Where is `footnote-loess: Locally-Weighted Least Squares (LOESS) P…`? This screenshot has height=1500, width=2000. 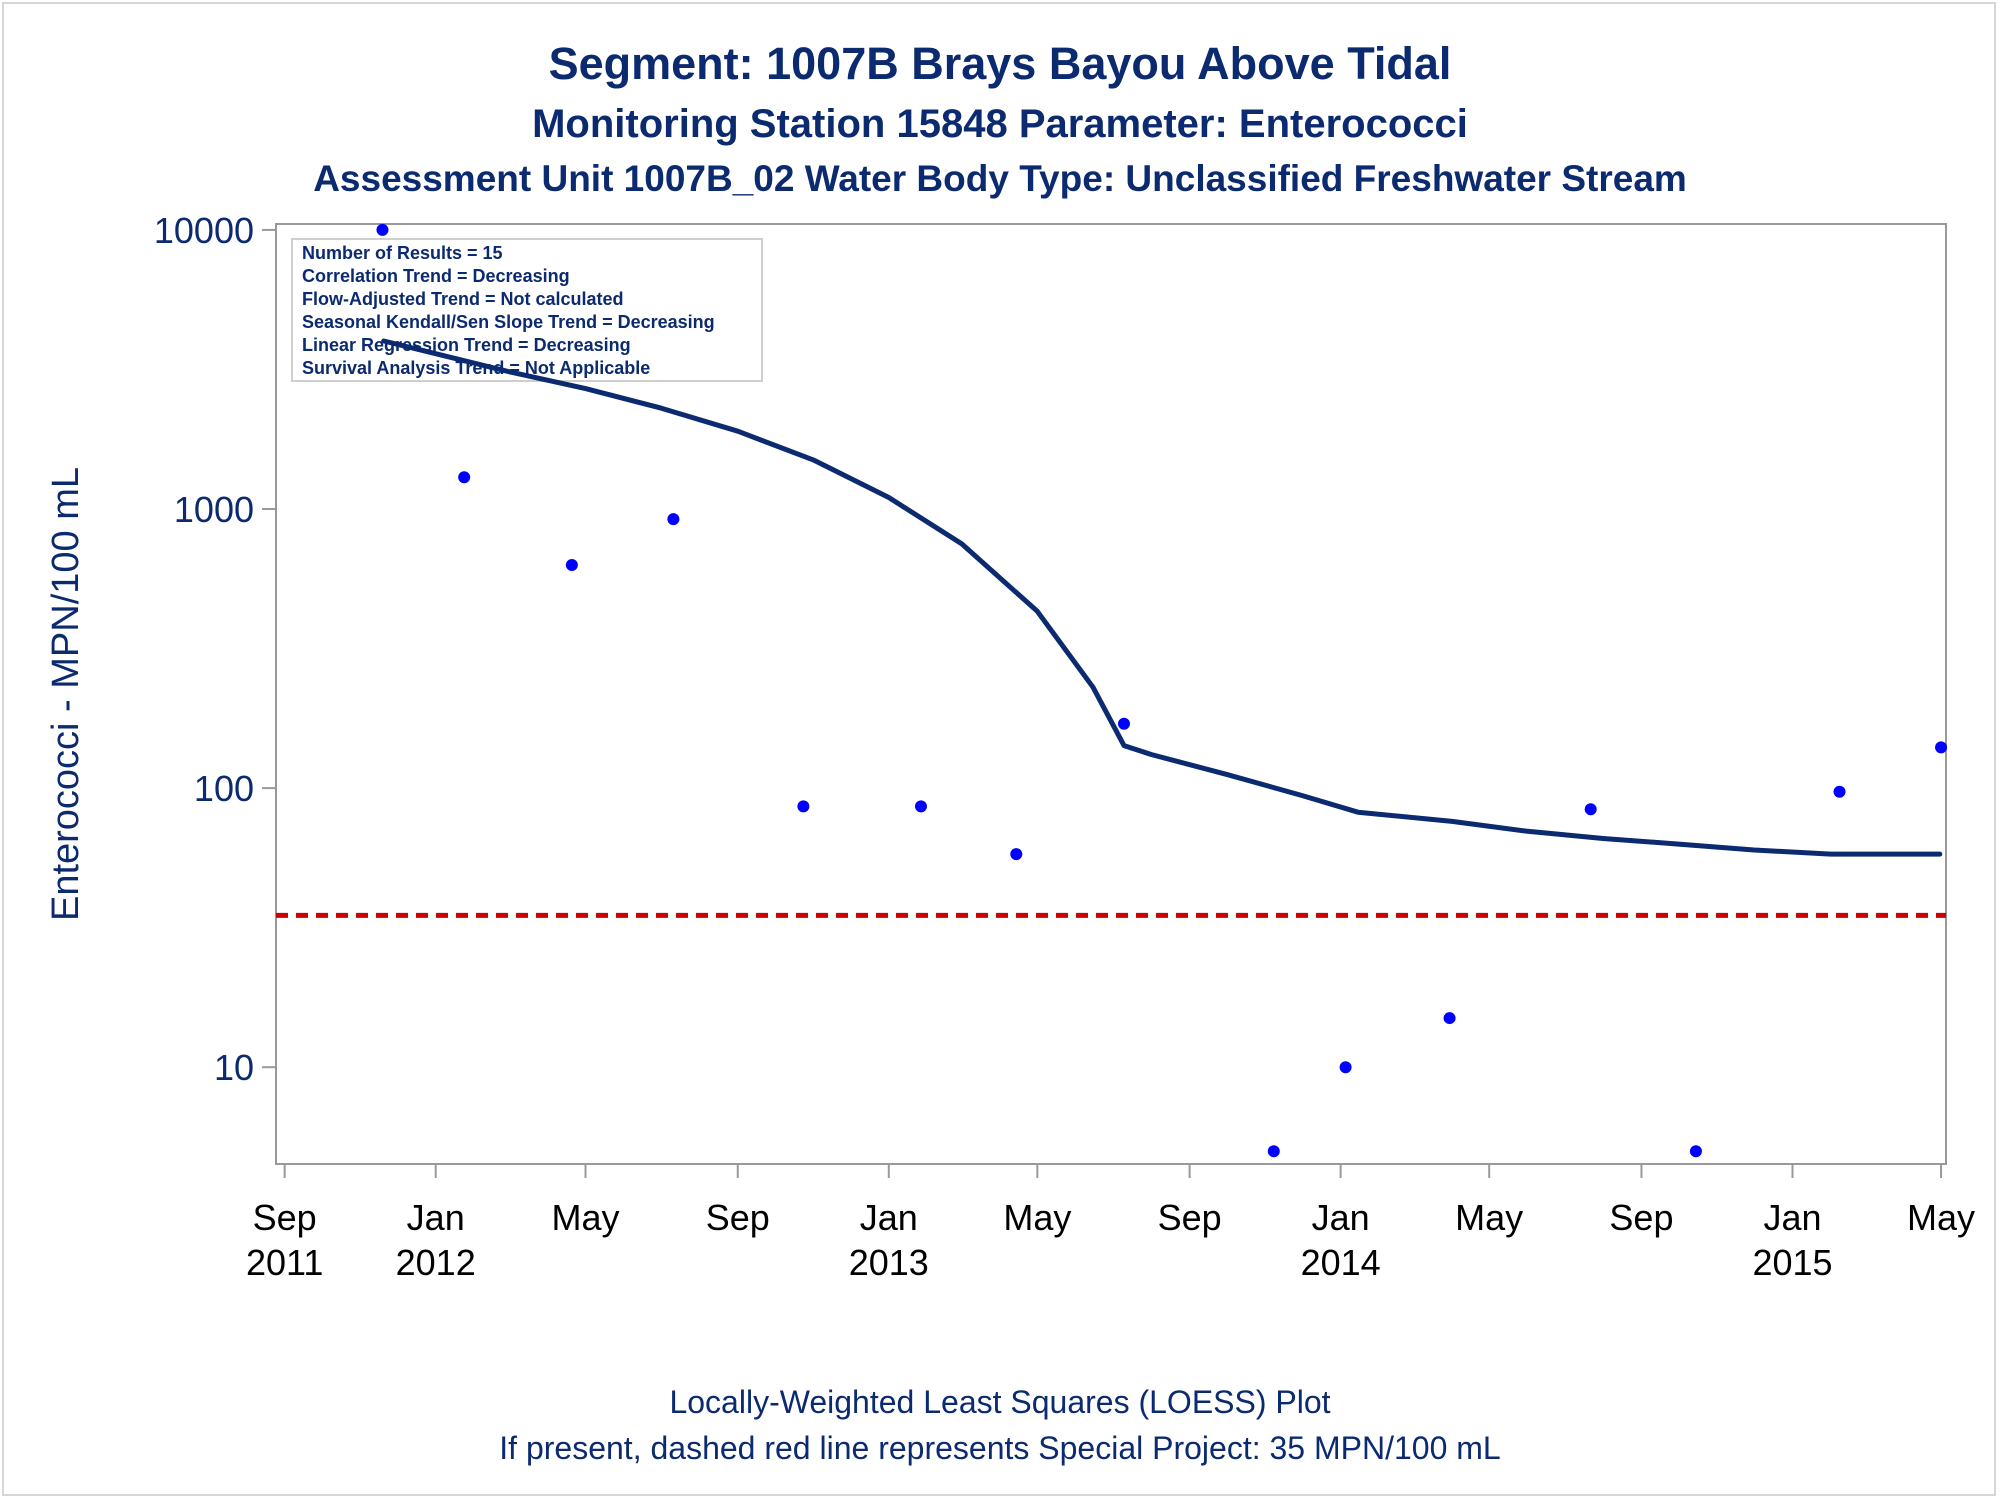 footnote-loess: Locally-Weighted Least Squares (LOESS) P… is located at coordinates (1000, 1402).